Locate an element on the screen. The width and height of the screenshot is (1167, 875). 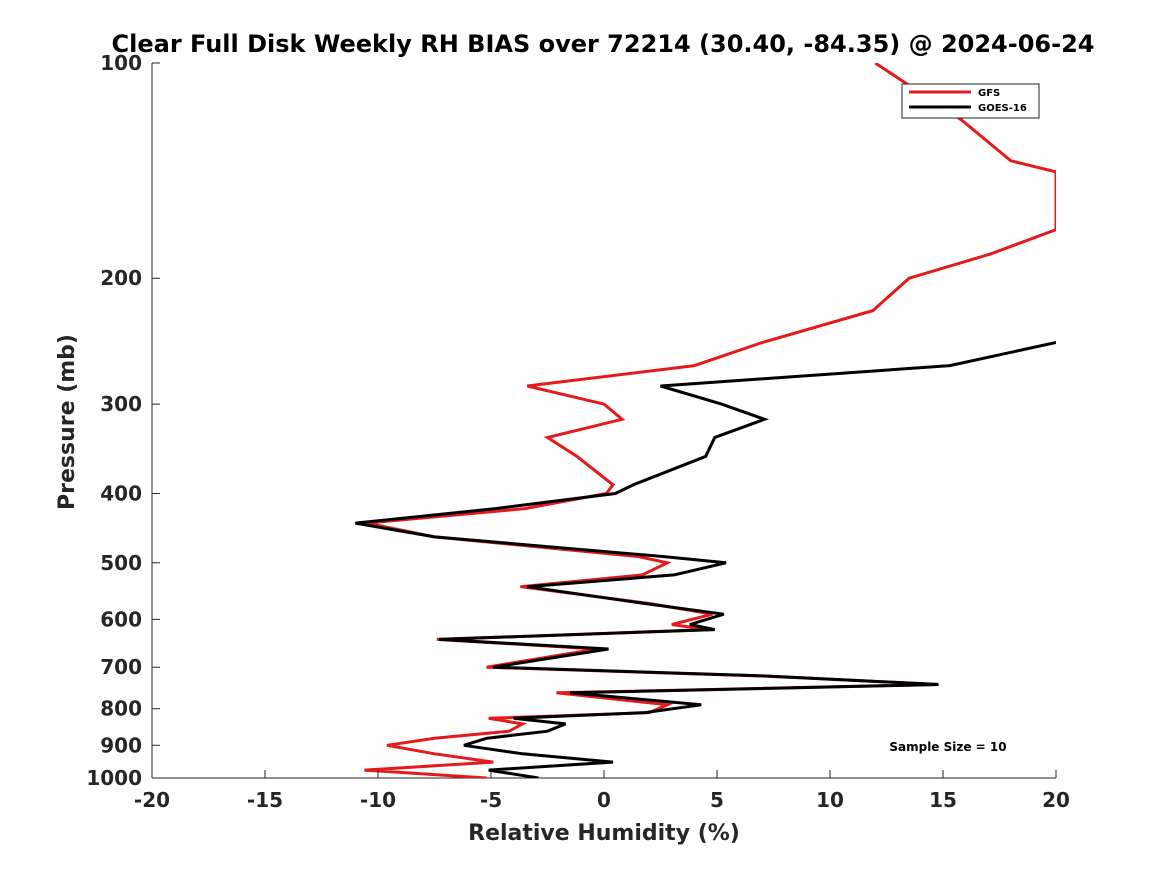
legend-label-gfs: GFS is located at coordinates (989, 93).